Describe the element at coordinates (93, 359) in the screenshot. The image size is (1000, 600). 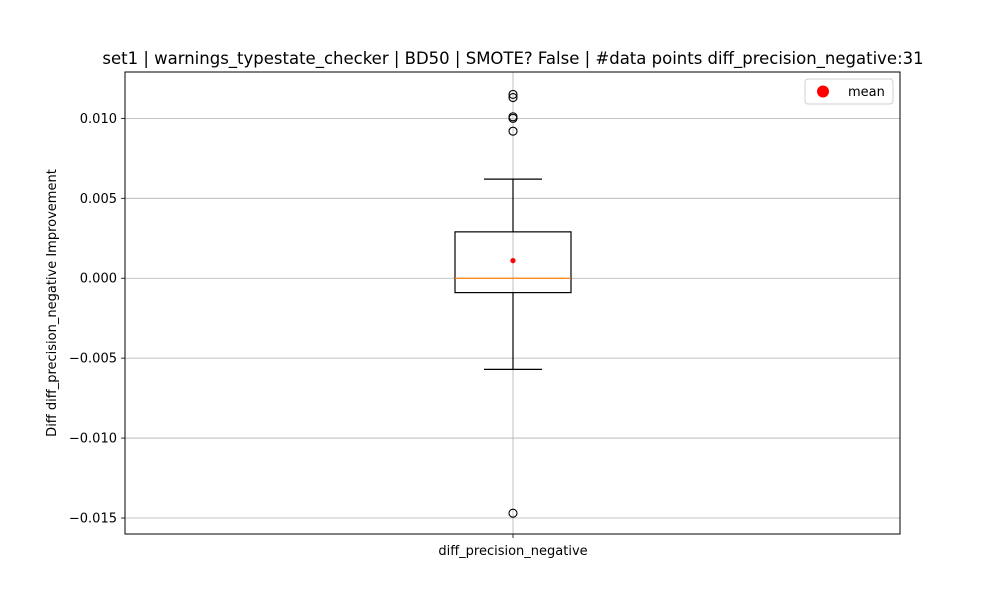
I see `y-tick-label: −0.005` at that location.